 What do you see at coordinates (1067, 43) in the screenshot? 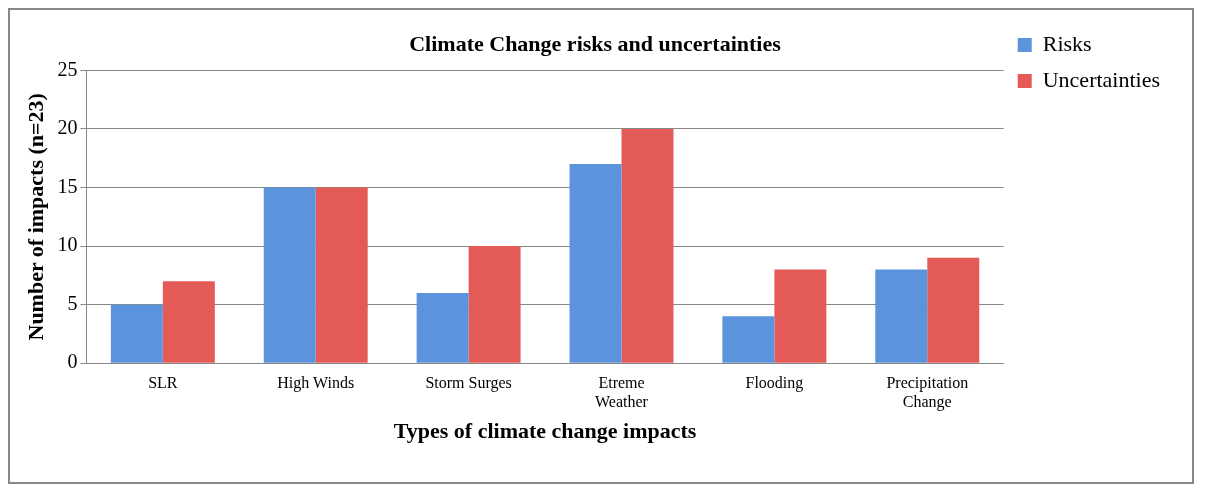
I see `legend-label: Risks` at bounding box center [1067, 43].